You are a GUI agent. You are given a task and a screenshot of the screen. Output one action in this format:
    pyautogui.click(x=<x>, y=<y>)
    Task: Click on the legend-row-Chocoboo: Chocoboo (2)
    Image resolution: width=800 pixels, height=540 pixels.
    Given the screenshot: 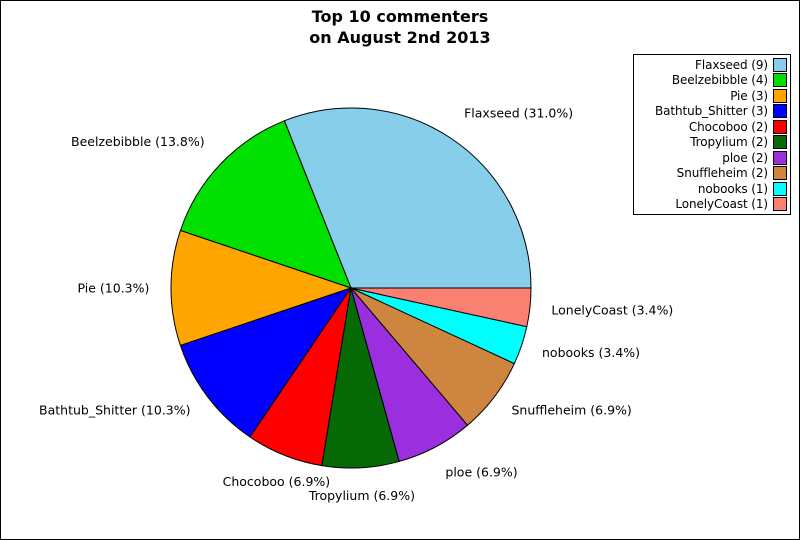 What is the action you would take?
    pyautogui.click(x=712, y=127)
    